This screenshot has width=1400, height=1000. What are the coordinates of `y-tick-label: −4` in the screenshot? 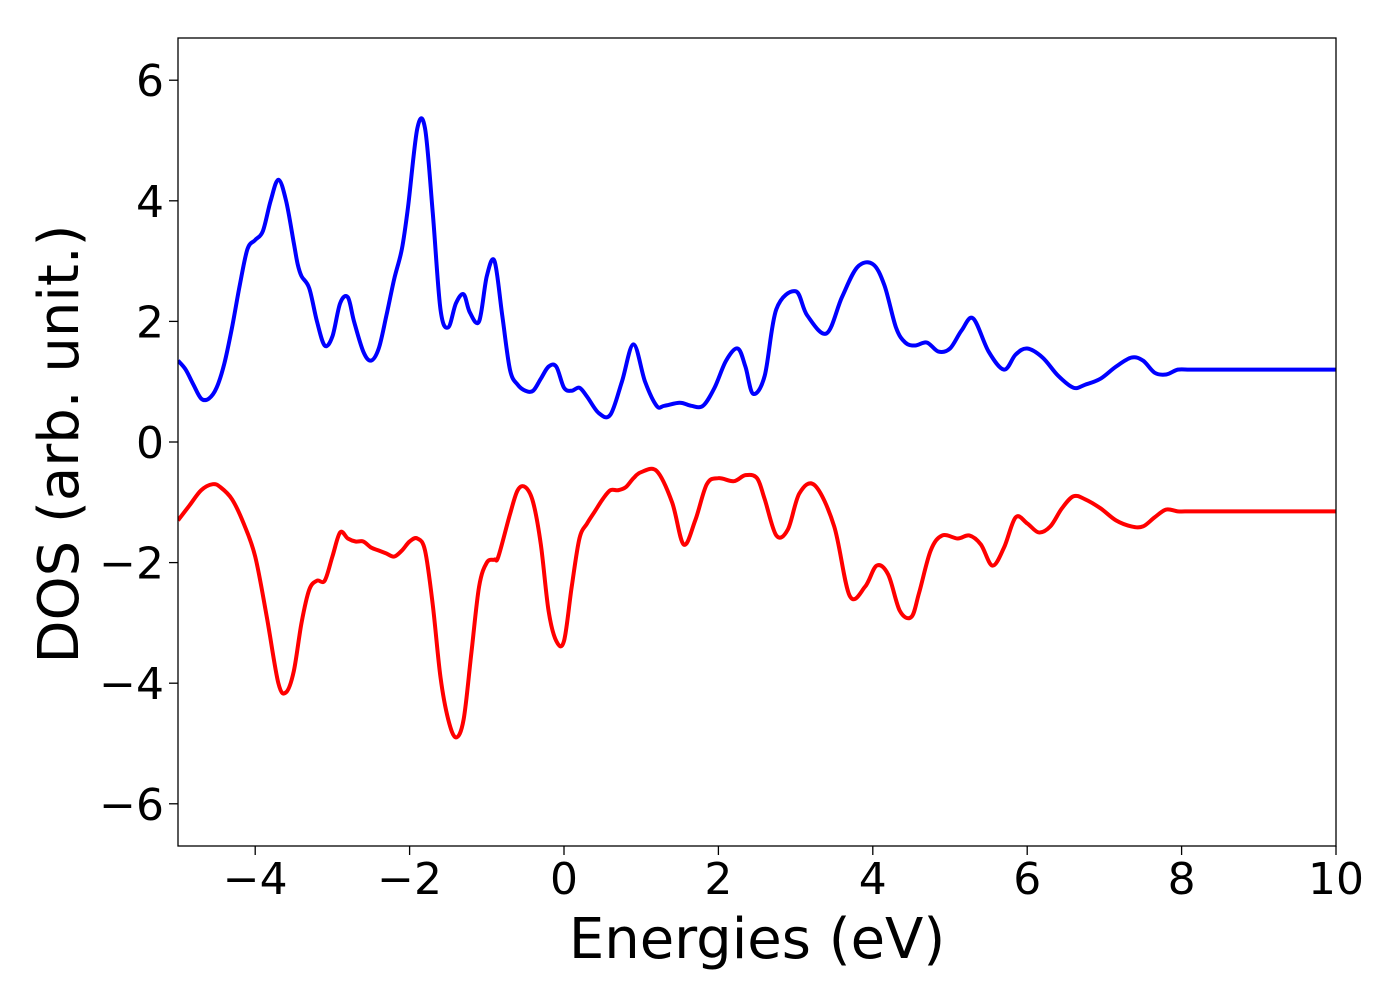 It's located at (131, 684).